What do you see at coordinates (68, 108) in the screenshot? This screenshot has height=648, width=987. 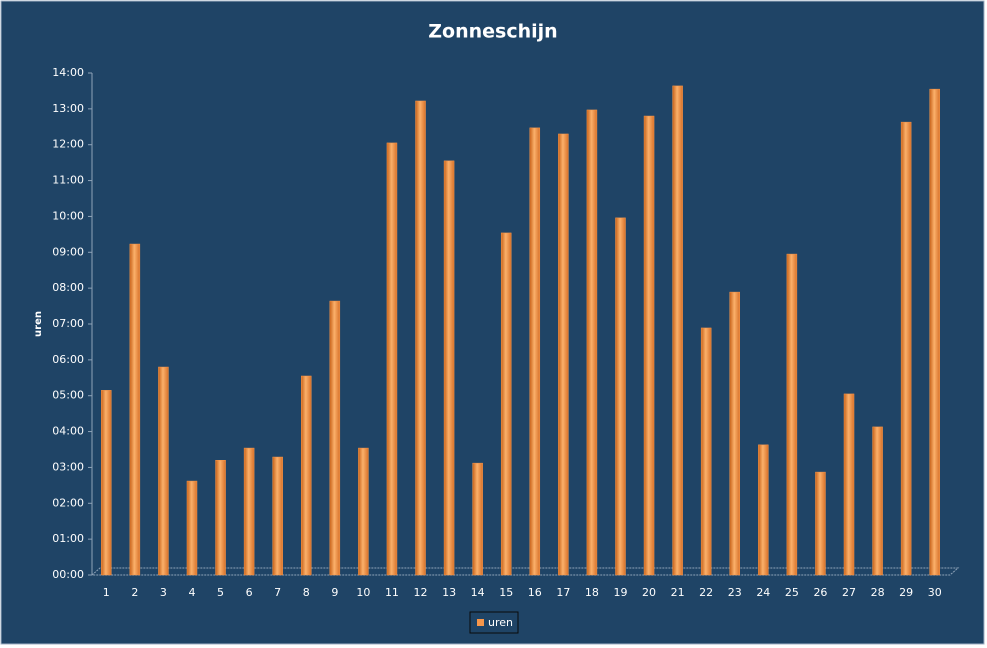 I see `y-tick-label: 13:00` at bounding box center [68, 108].